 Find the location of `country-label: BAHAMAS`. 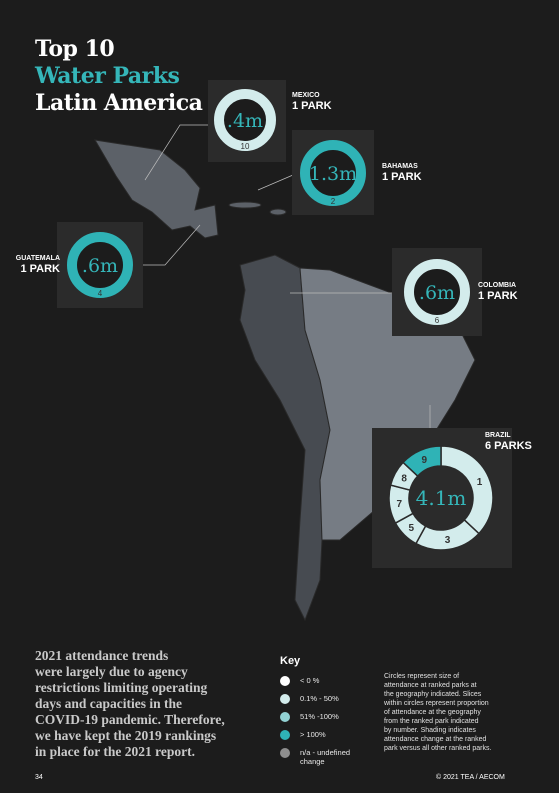

country-label: BAHAMAS is located at coordinates (400, 166).